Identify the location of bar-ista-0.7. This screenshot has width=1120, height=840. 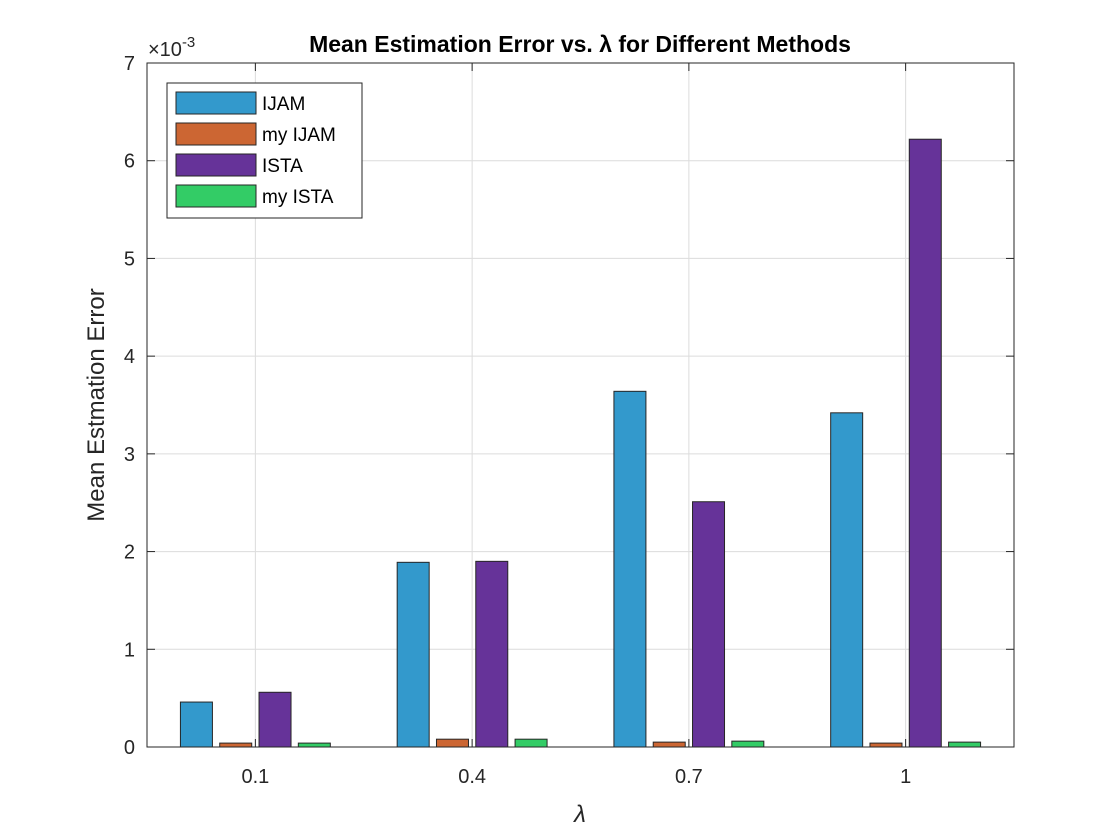
(709, 624).